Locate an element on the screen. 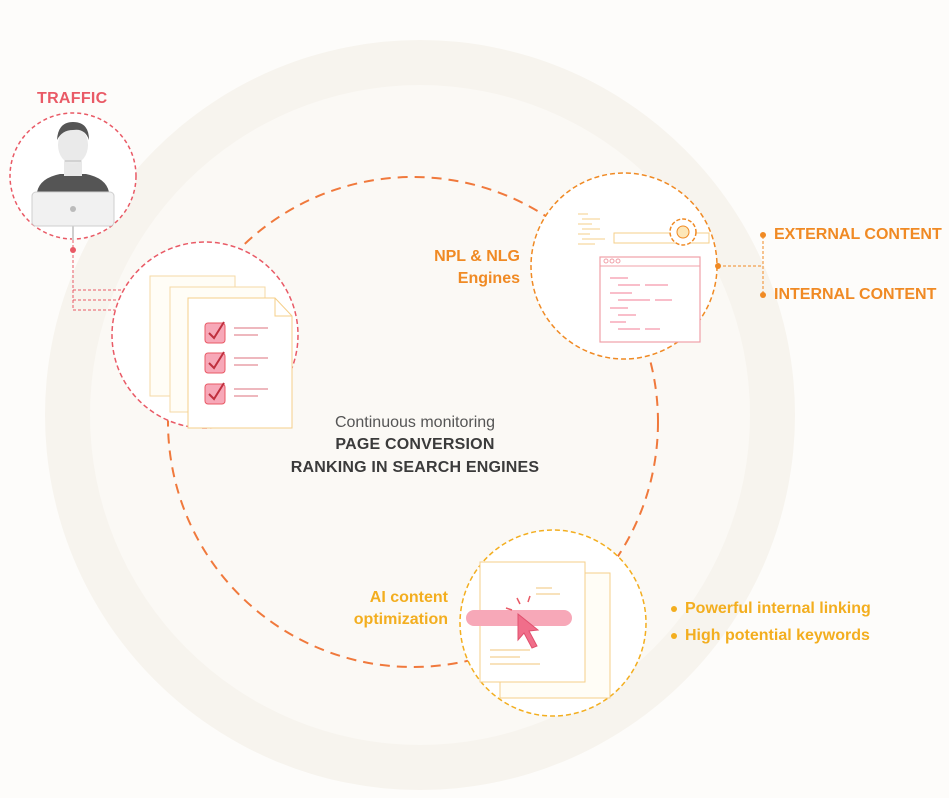 This screenshot has width=949, height=798. ai-label-line2: optimization is located at coordinates (400, 619).